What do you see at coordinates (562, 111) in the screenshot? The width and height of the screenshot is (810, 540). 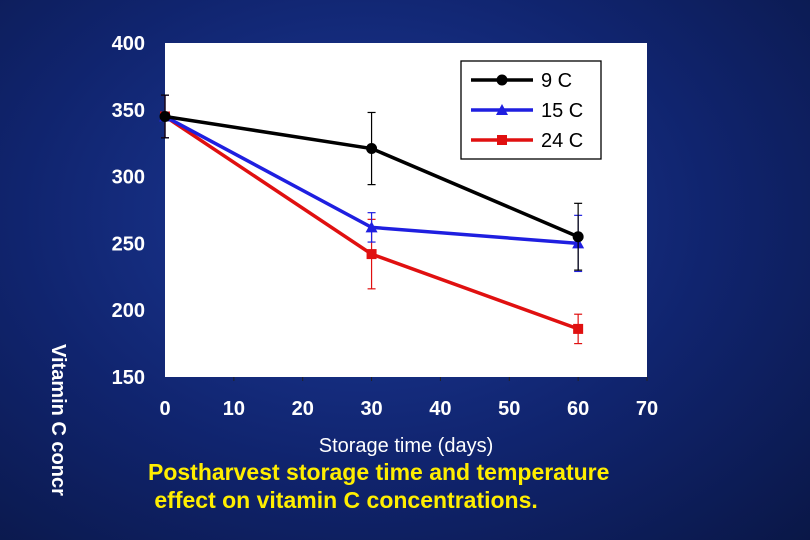 I see `legend-label: 15 C` at bounding box center [562, 111].